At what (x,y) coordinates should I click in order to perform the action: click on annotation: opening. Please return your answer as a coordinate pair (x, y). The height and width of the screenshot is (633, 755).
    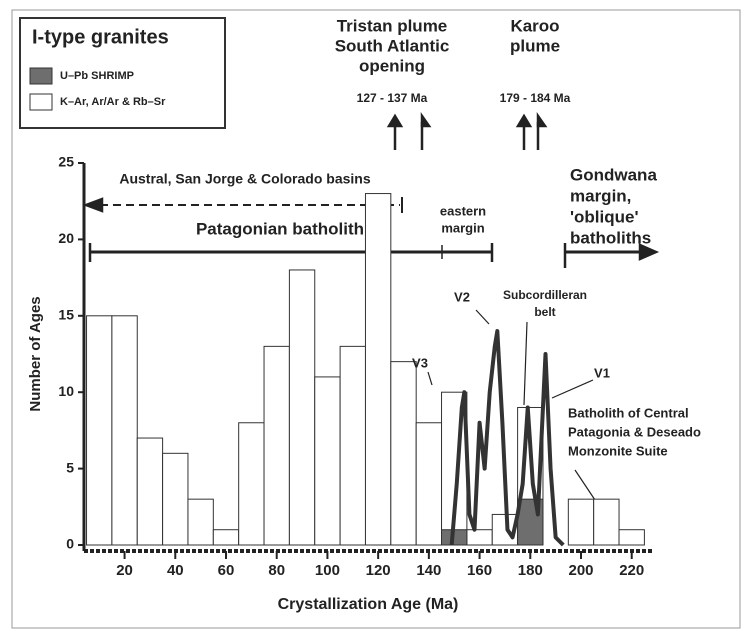
    Looking at the image, I should click on (392, 65).